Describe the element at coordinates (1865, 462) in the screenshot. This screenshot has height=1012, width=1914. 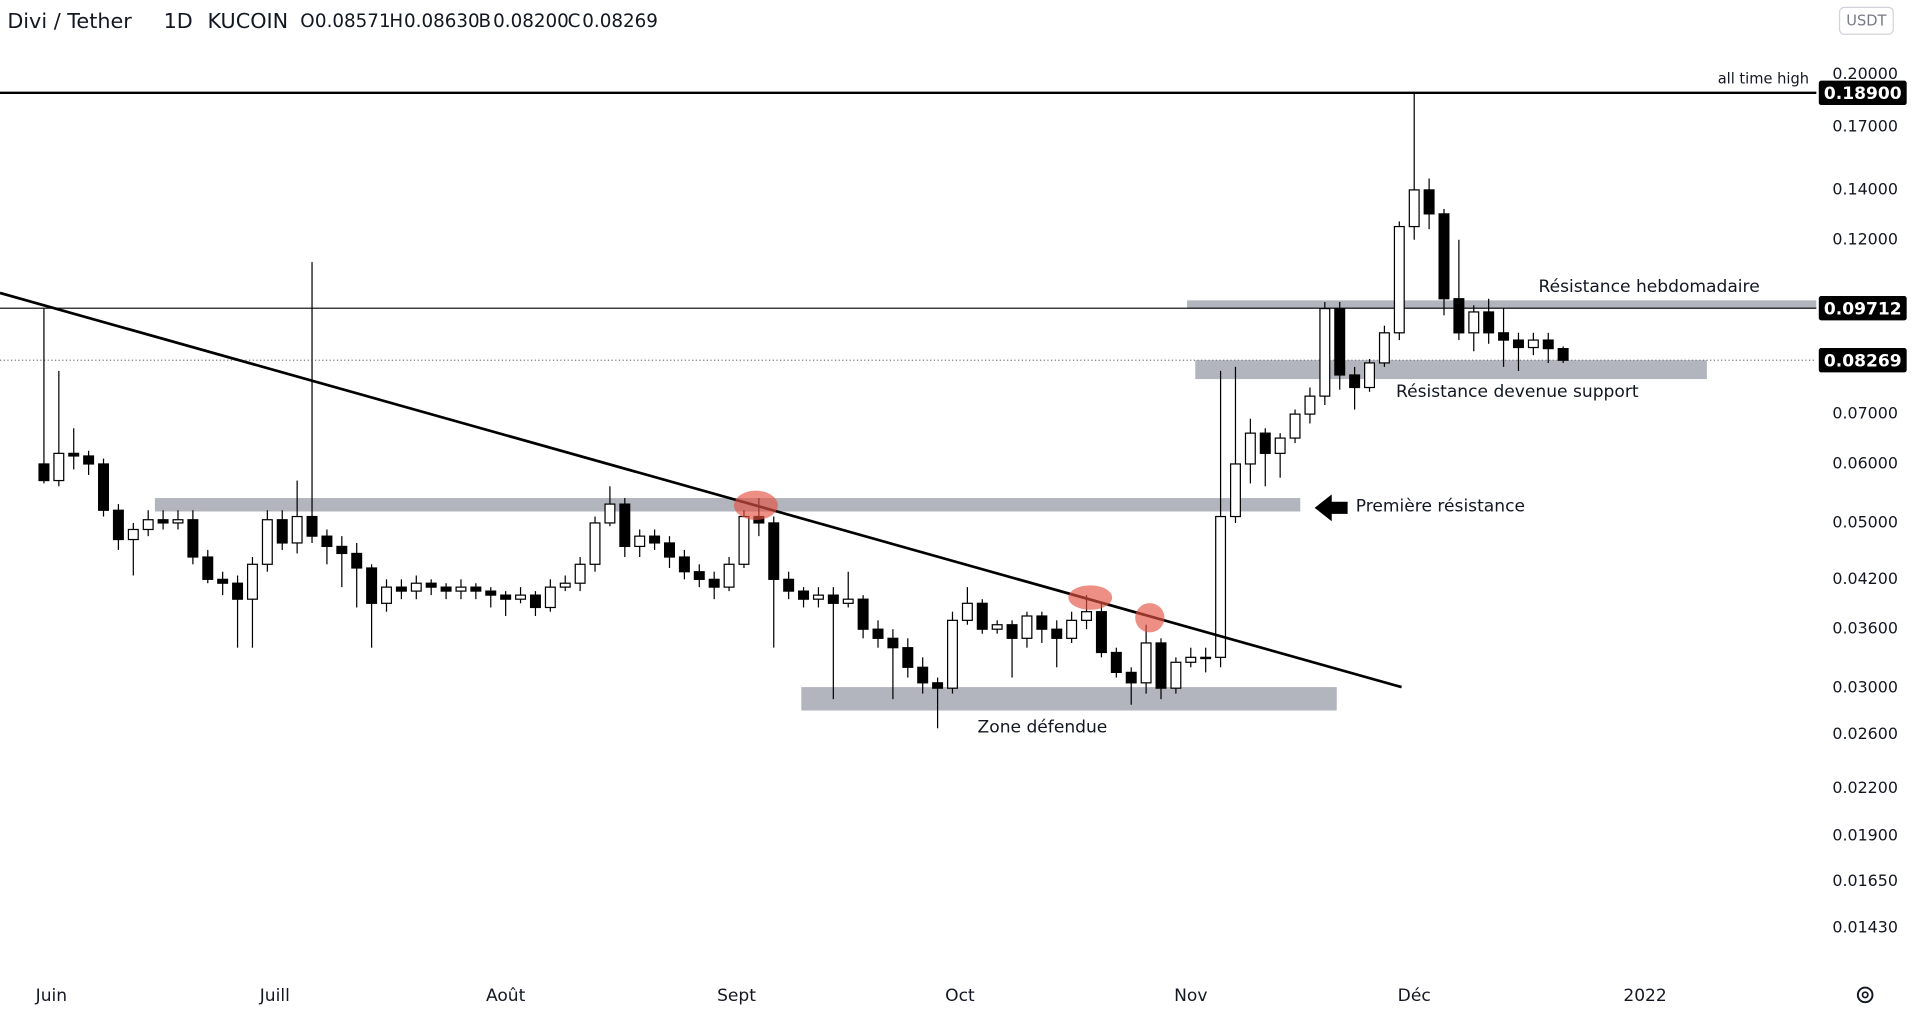
I see `y-tick-label: 0.06000` at that location.